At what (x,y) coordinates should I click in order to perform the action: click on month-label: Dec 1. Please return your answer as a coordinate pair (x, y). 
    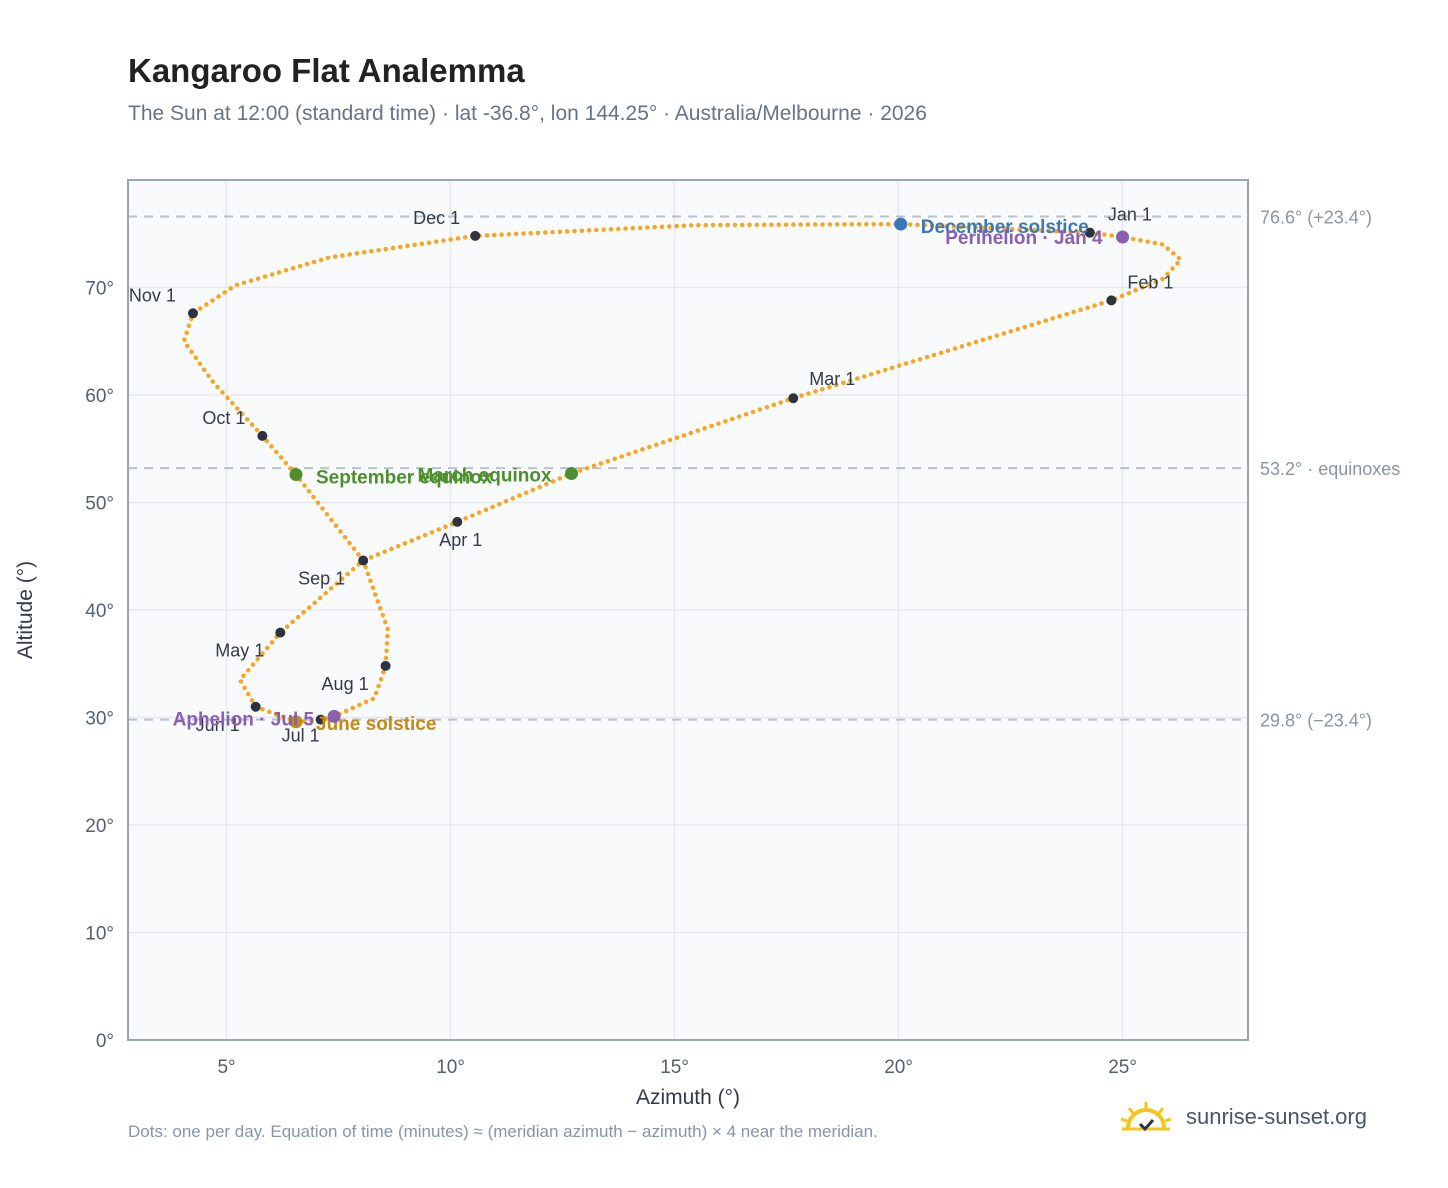
    Looking at the image, I should click on (436, 218).